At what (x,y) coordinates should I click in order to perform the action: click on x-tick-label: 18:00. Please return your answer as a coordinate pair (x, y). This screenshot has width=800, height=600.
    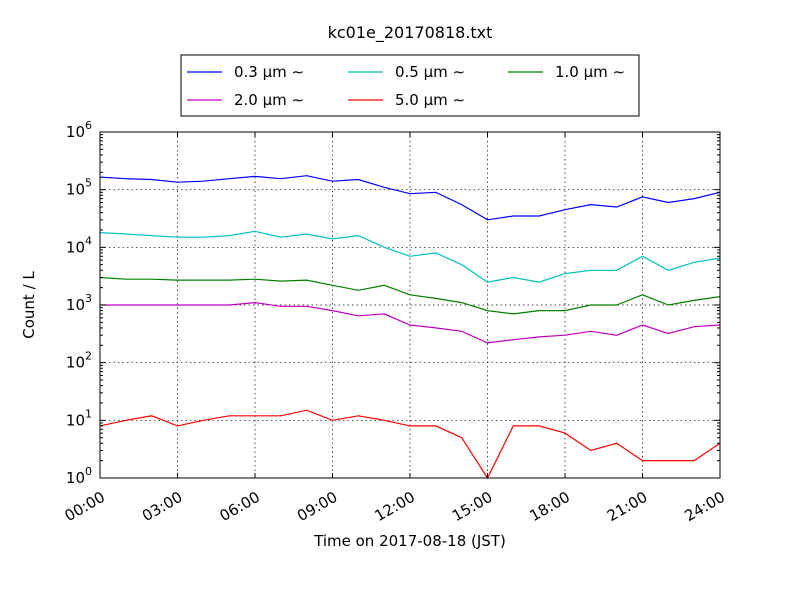
    Looking at the image, I should click on (550, 506).